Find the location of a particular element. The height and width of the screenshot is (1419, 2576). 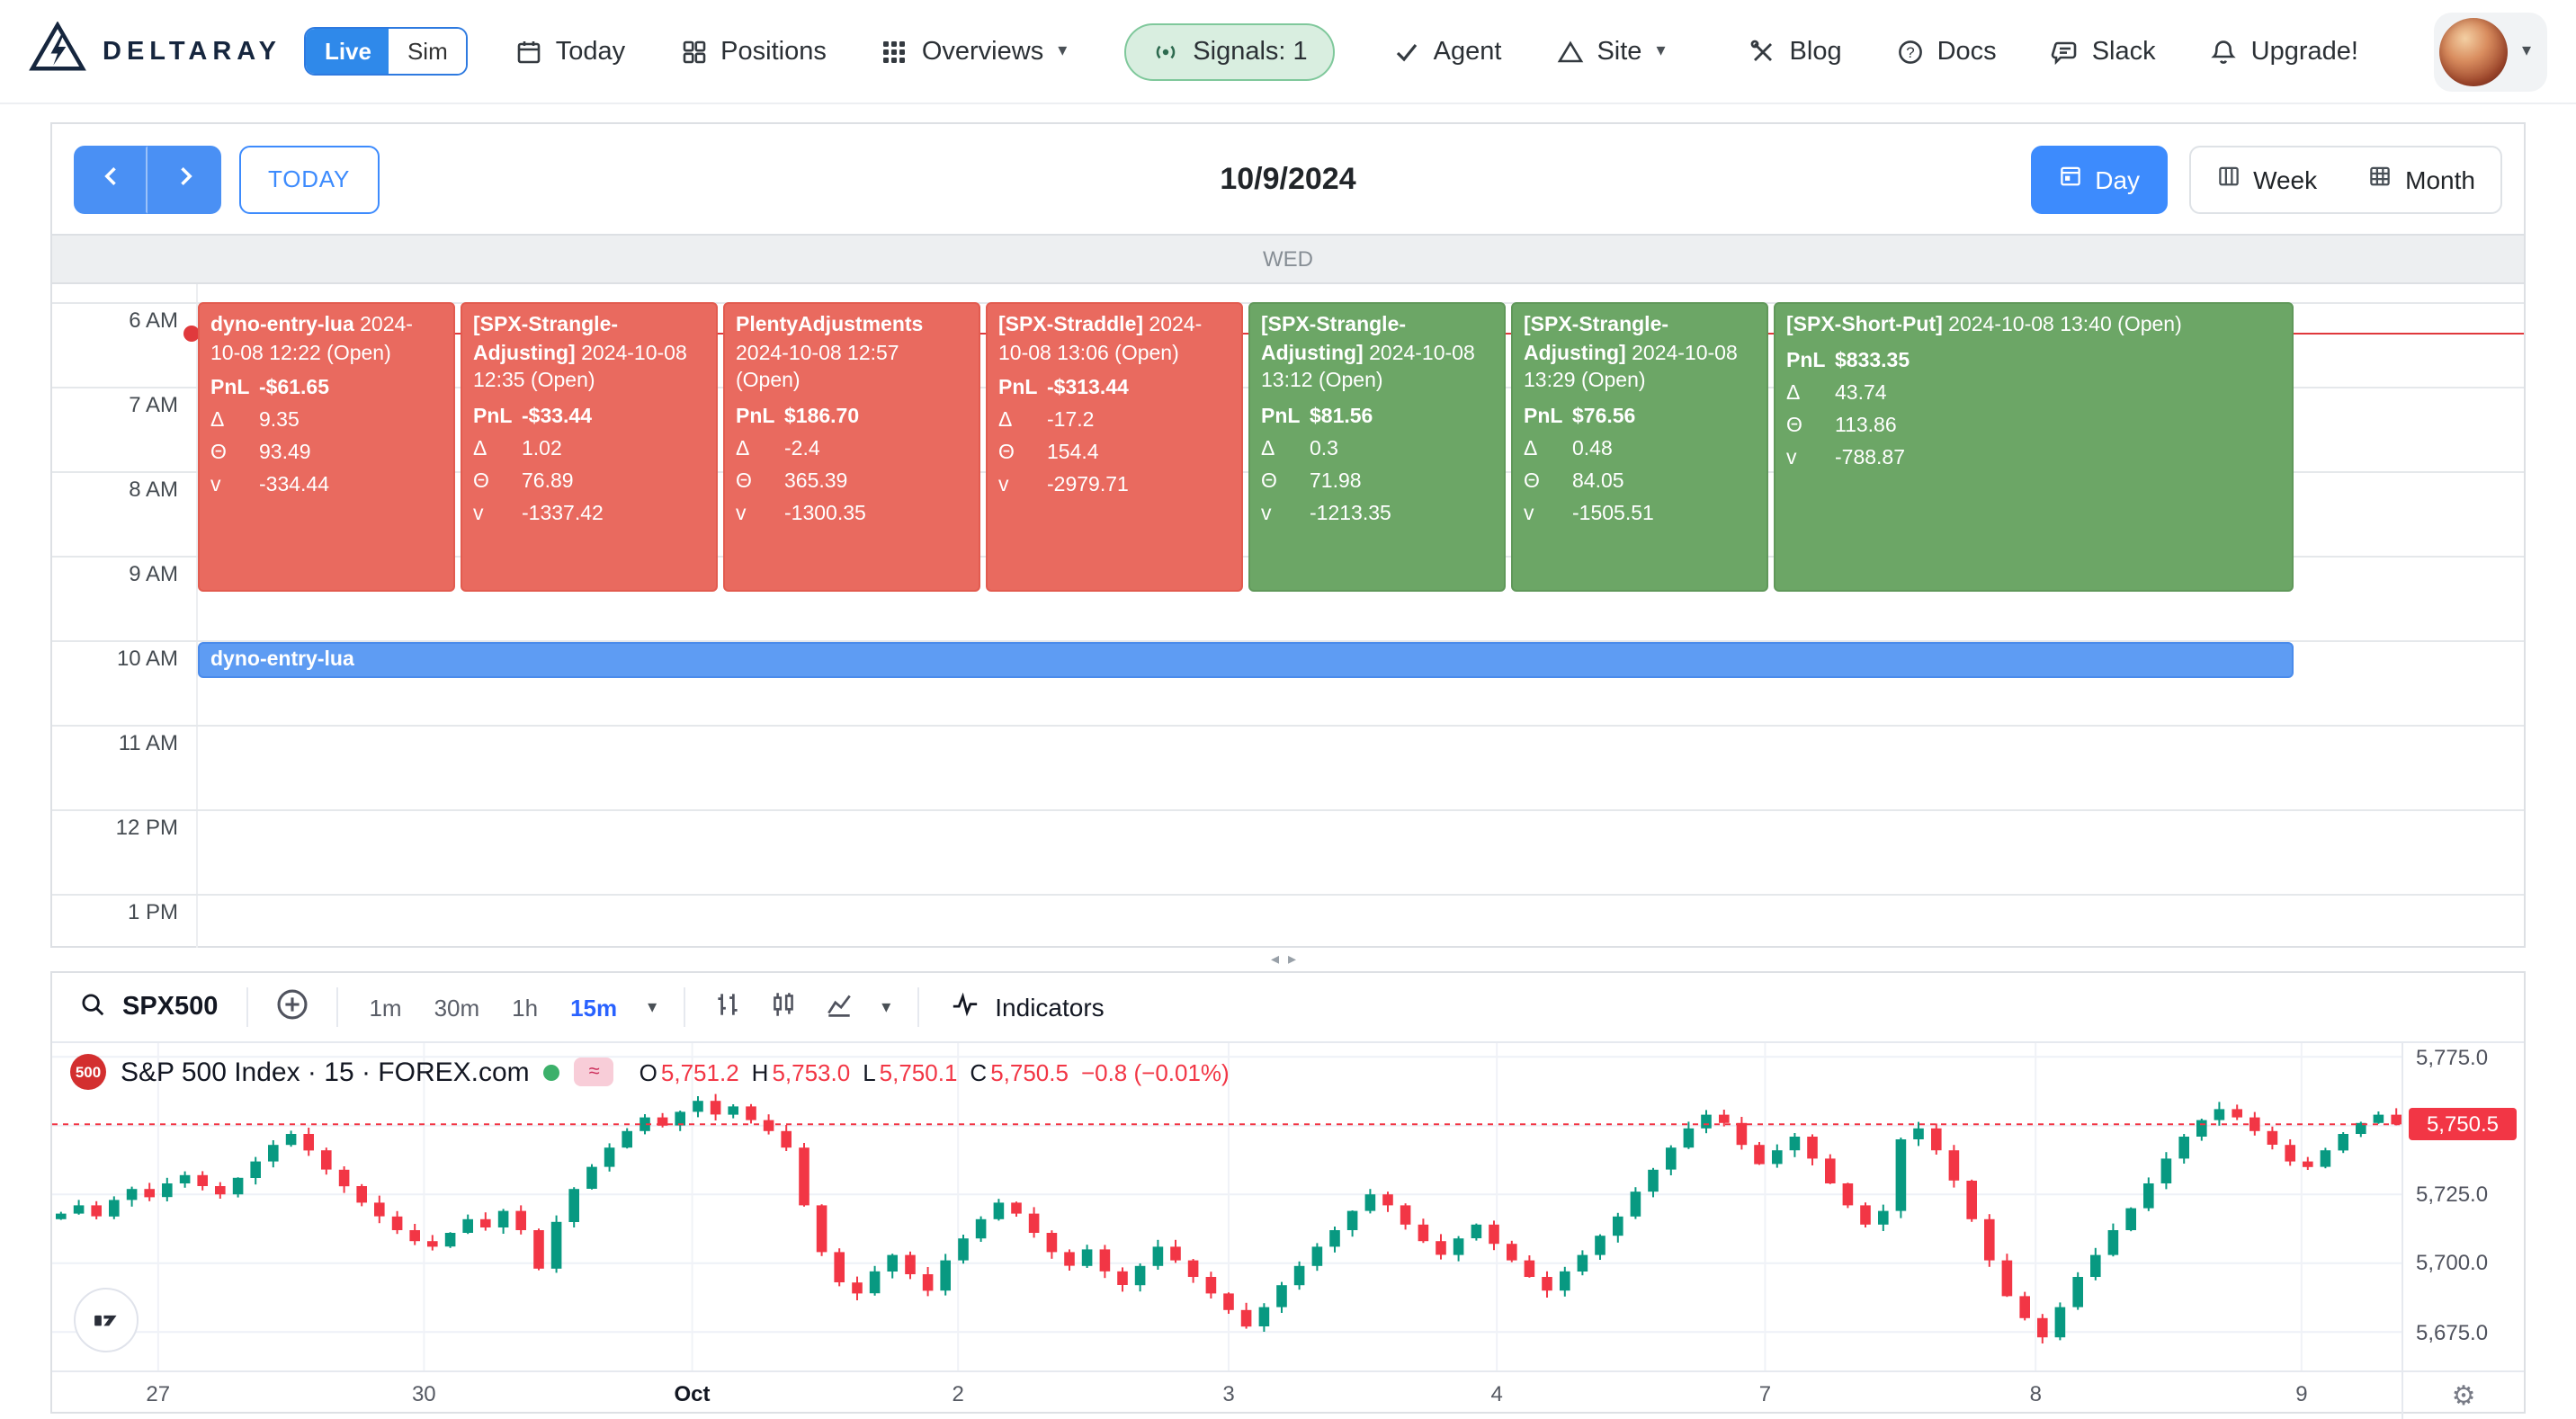

chart-toolbar: SPX500 1m 30m 1h 15m ▾ ▾ is located at coordinates (1288, 1008).